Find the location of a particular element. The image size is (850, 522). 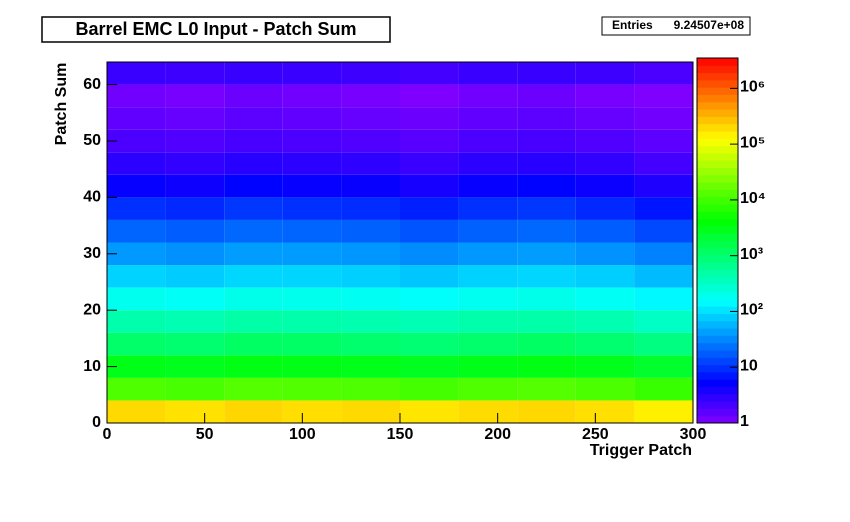

x-tick-label: 100 is located at coordinates (302, 434).